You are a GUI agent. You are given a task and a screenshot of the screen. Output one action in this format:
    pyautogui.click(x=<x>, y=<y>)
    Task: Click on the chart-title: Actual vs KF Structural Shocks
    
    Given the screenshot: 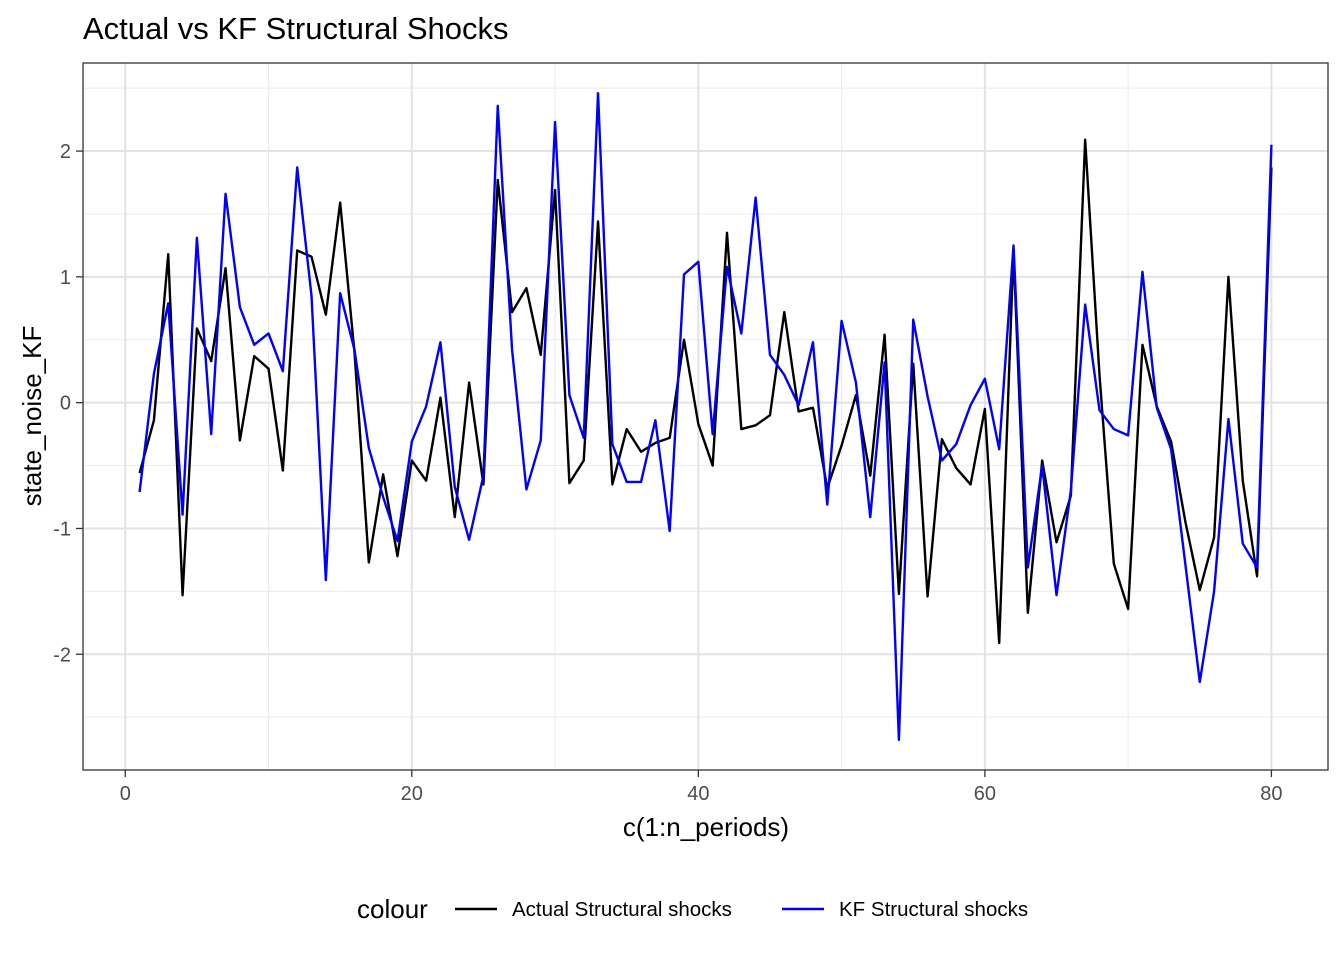 What is the action you would take?
    pyautogui.click(x=296, y=28)
    